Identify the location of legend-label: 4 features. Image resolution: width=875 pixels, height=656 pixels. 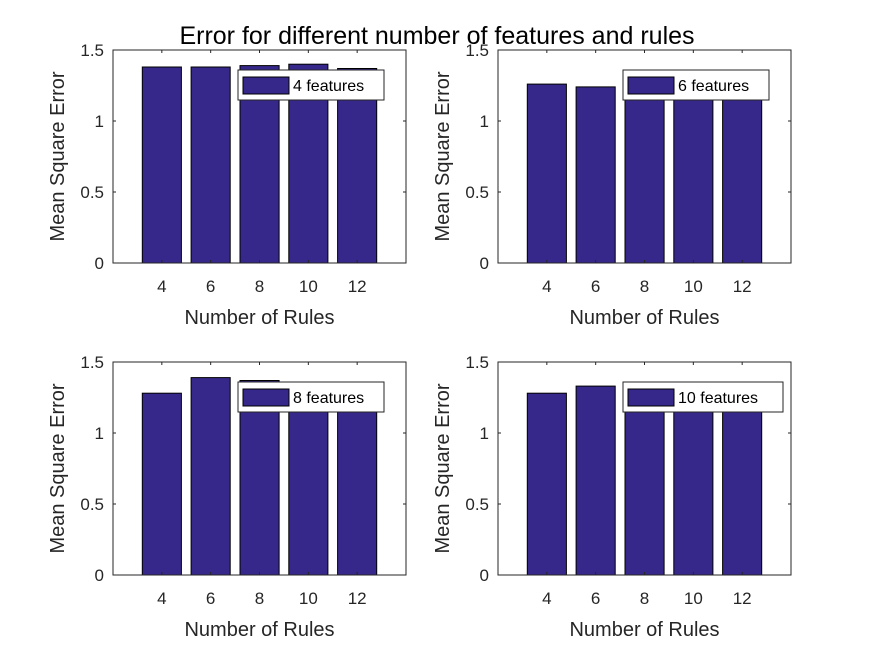
(328, 86).